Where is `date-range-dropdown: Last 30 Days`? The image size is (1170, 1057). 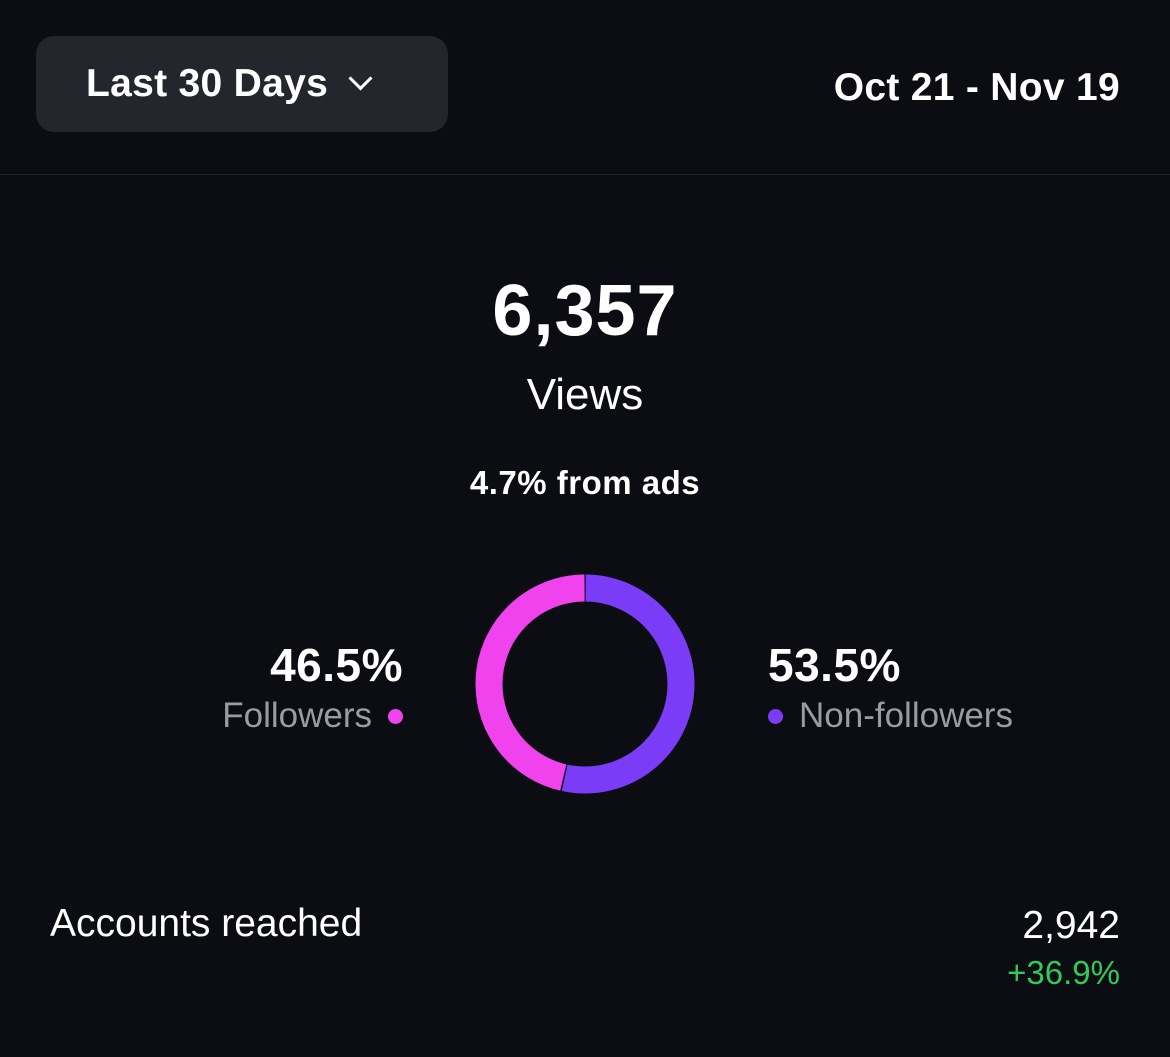
date-range-dropdown: Last 30 Days is located at coordinates (242, 84).